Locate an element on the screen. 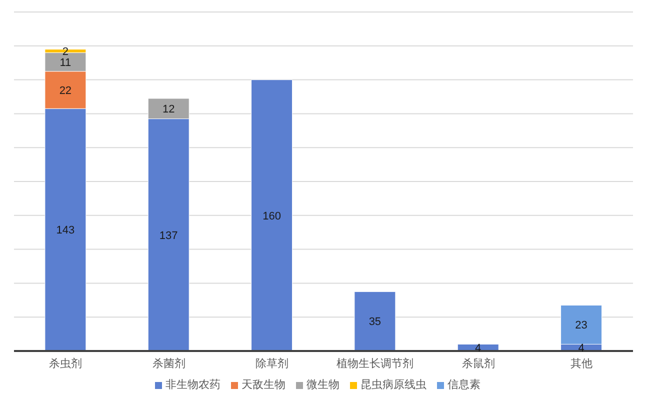 This screenshot has height=400, width=649. data-label: 22 is located at coordinates (65, 90).